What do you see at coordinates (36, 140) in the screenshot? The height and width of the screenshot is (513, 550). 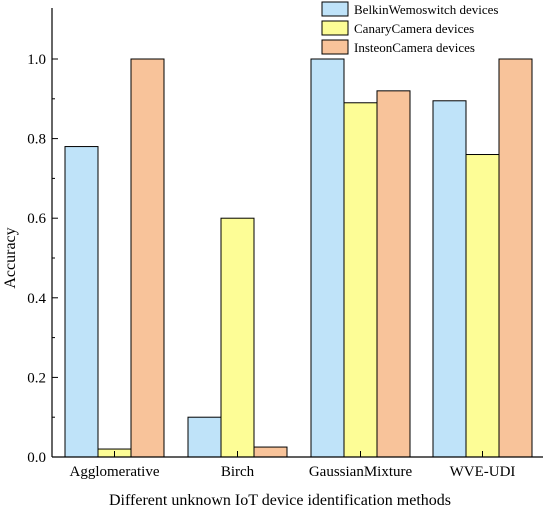 I see `y-tick-label-4: 0.8` at bounding box center [36, 140].